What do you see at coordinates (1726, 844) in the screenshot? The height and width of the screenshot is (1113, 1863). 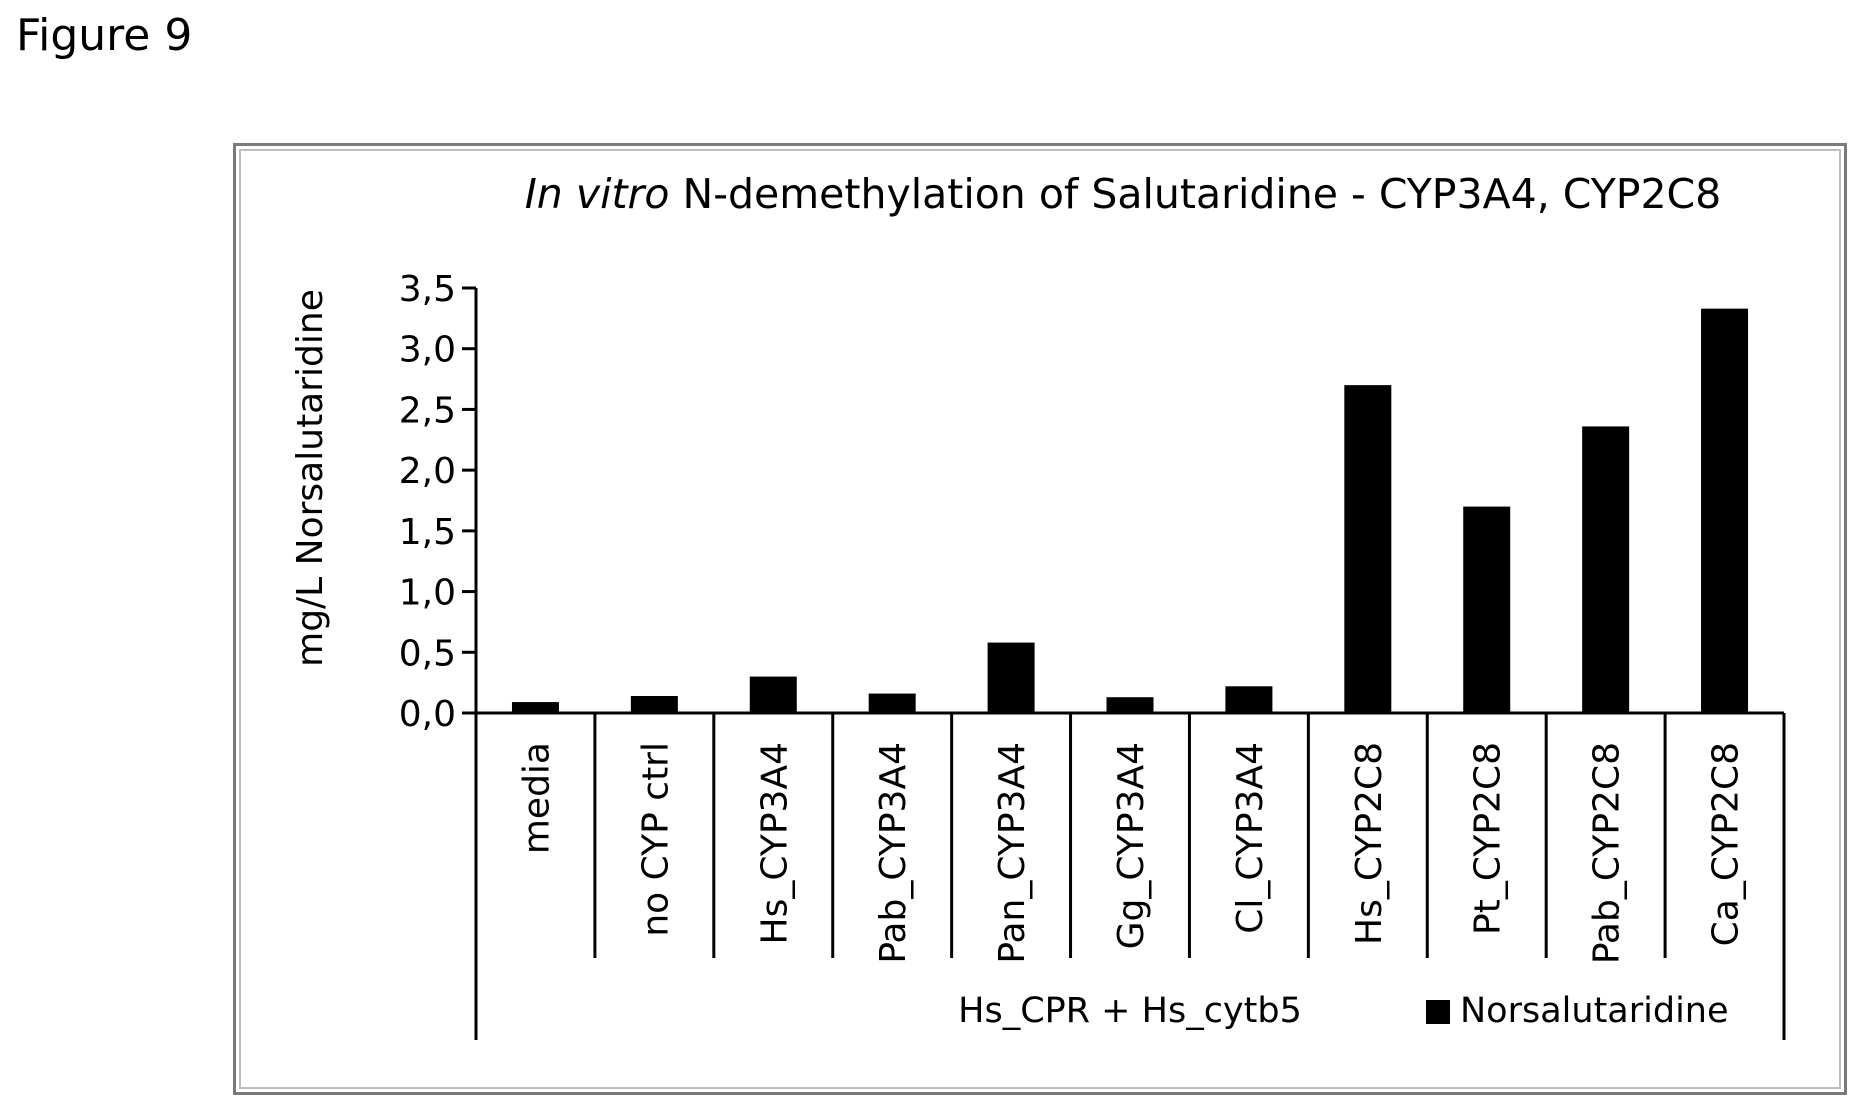 I see `x-tick-label: Ca_CYP2C8` at bounding box center [1726, 844].